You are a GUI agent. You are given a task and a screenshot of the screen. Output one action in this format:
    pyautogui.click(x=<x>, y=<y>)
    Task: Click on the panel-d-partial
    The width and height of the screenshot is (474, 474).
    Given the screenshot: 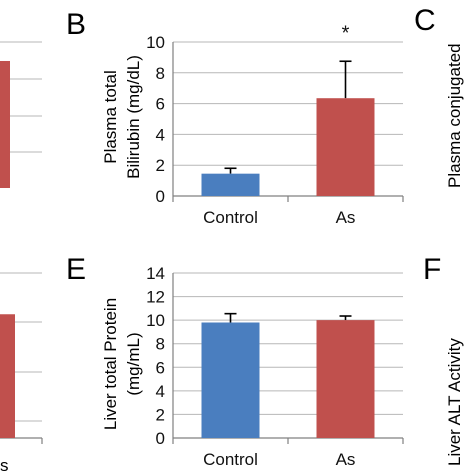 What is the action you would take?
    pyautogui.click(x=21, y=358)
    